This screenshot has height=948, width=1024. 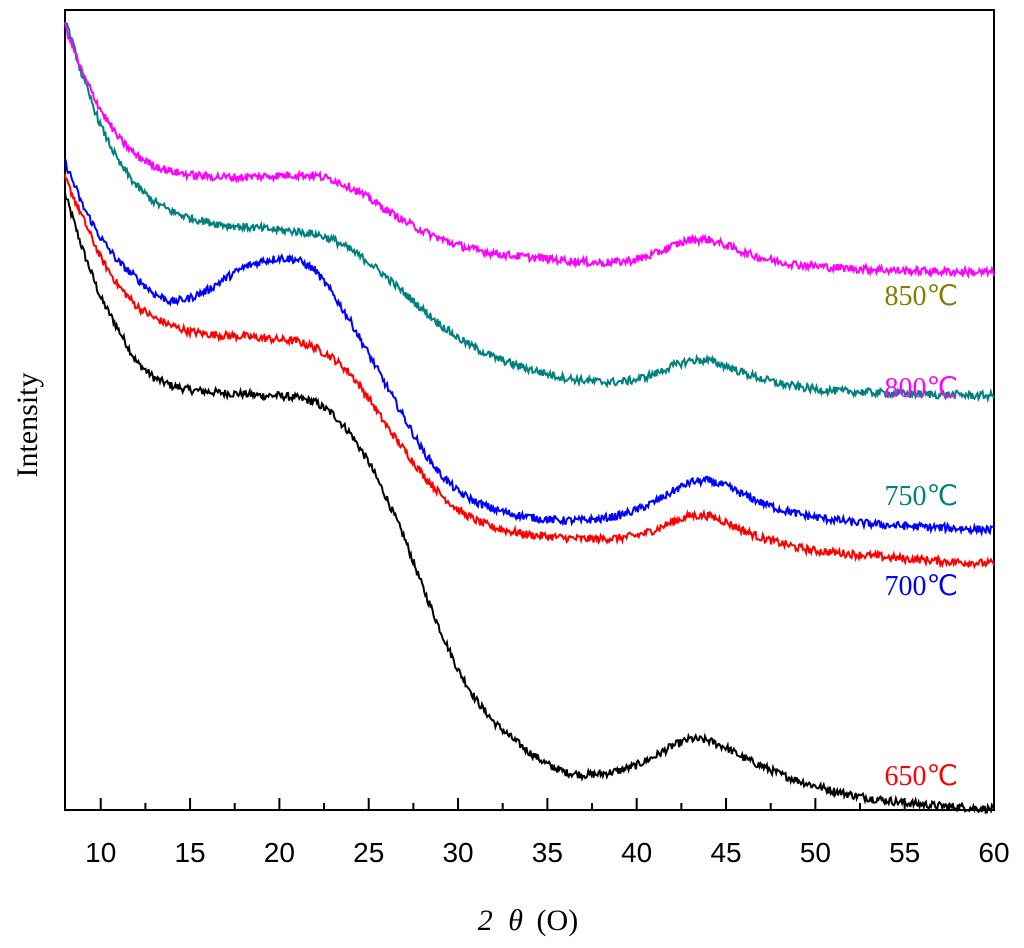 I want to click on series-label-700: 700℃, so click(x=921, y=586).